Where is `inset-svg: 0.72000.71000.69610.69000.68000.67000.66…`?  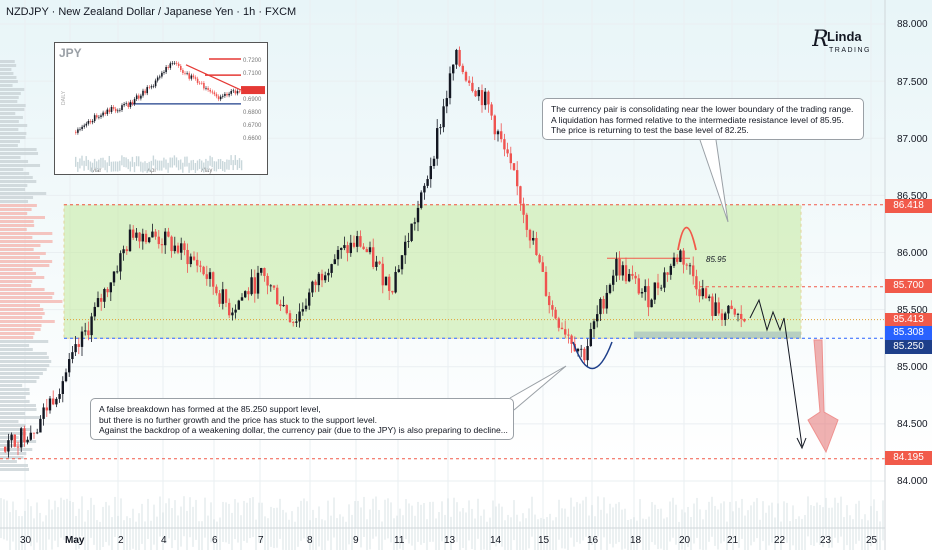
inset-svg: 0.72000.71000.69610.69000.68000.67000.66… is located at coordinates (162, 110).